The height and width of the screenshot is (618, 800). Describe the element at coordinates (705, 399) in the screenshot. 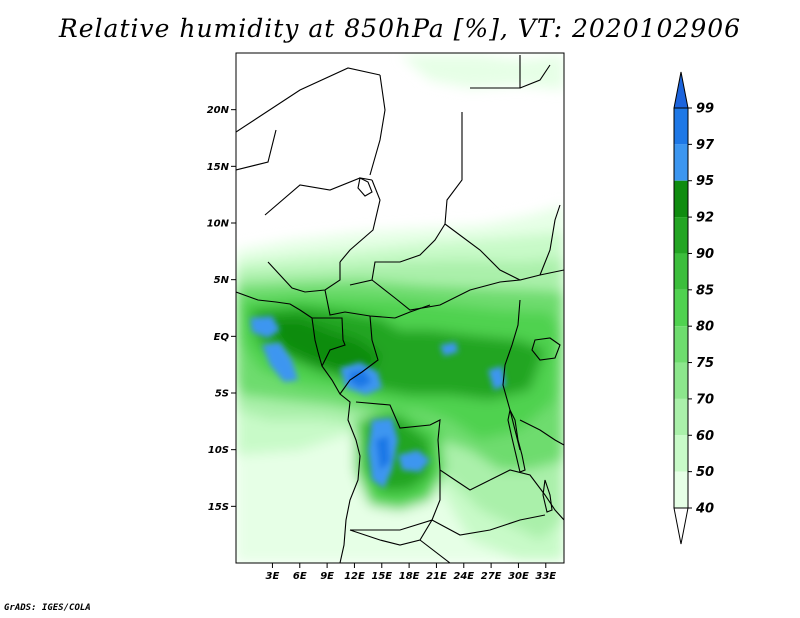

I see `colorbar-label: 70` at that location.